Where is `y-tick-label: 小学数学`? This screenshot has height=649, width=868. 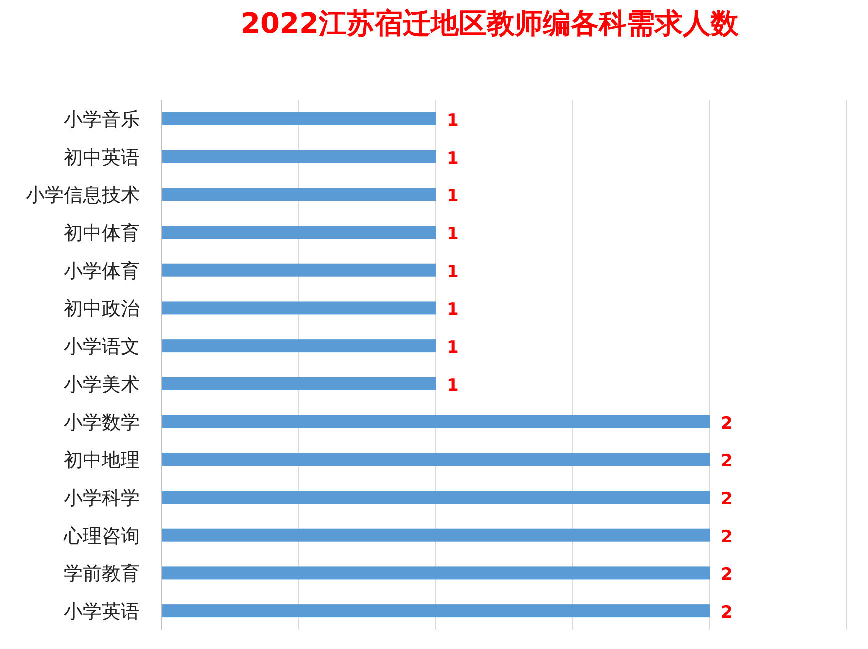 y-tick-label: 小学数学 is located at coordinates (102, 423).